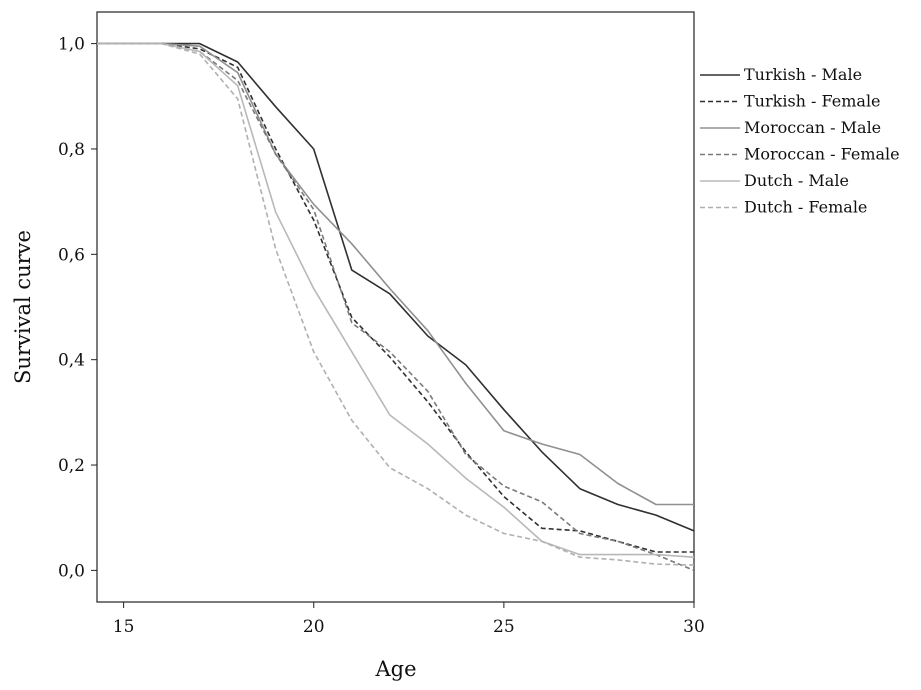 This screenshot has height=690, width=921. I want to click on y-tick-label: 0,6, so click(71, 255).